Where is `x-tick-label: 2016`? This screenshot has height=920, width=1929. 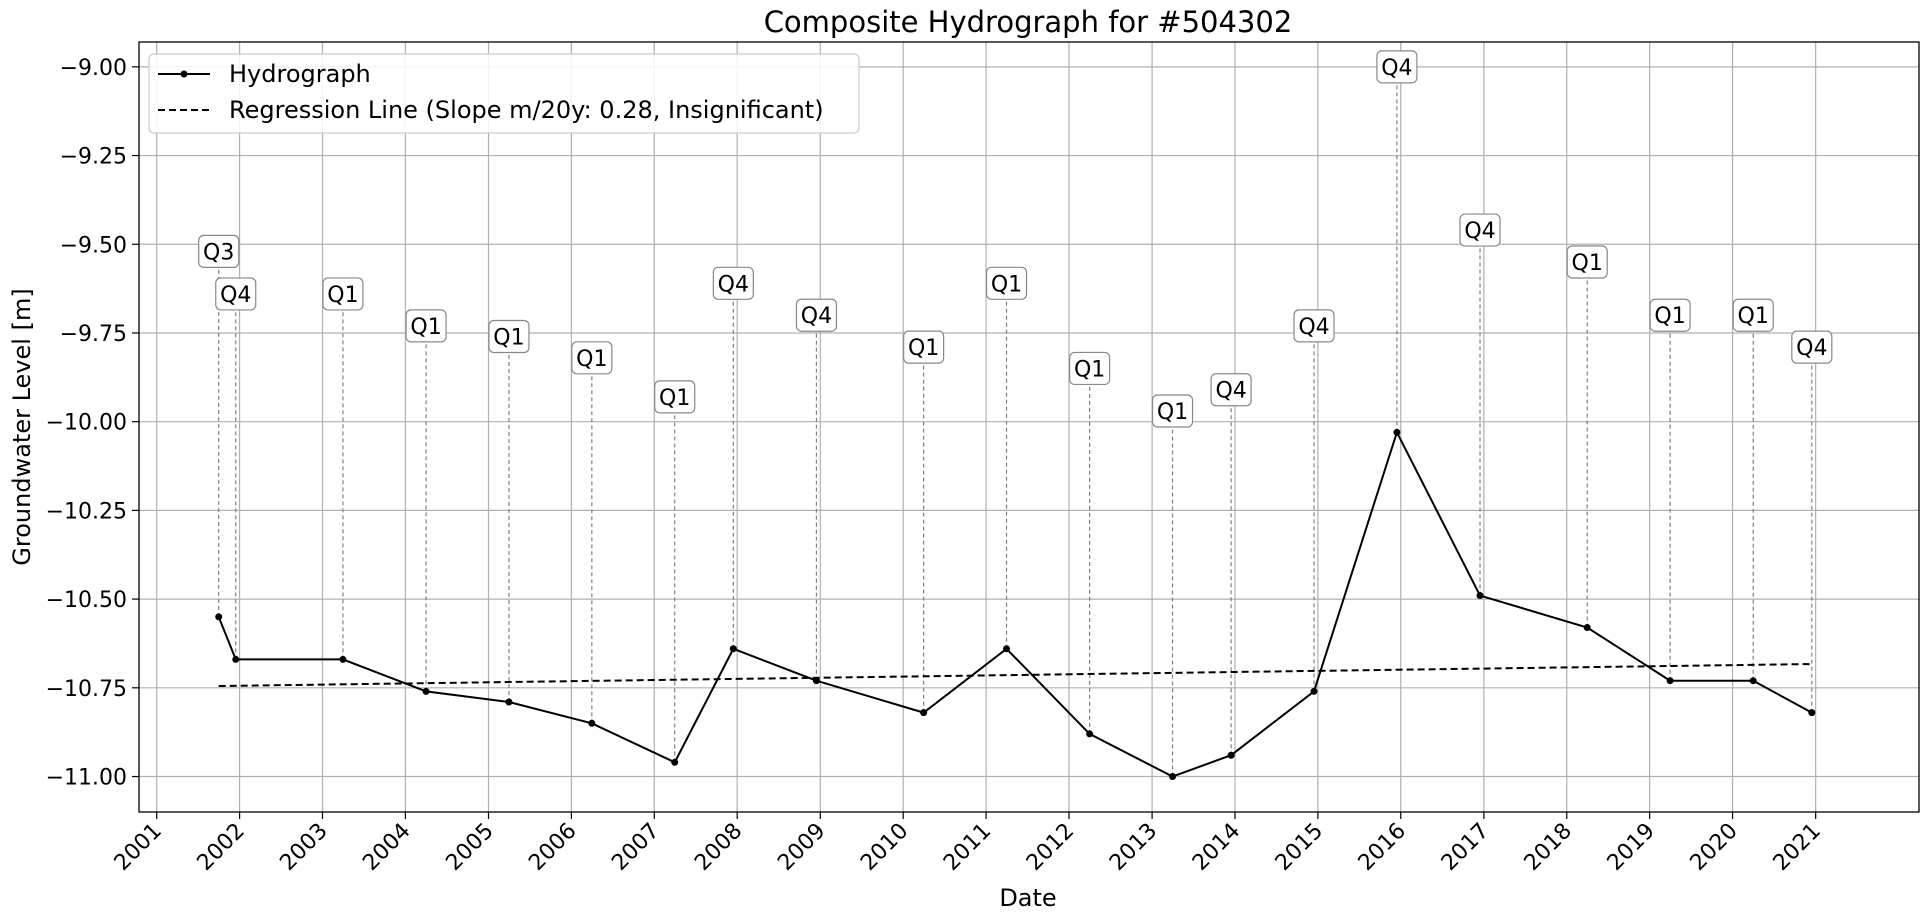
x-tick-label: 2016 is located at coordinates (1382, 847).